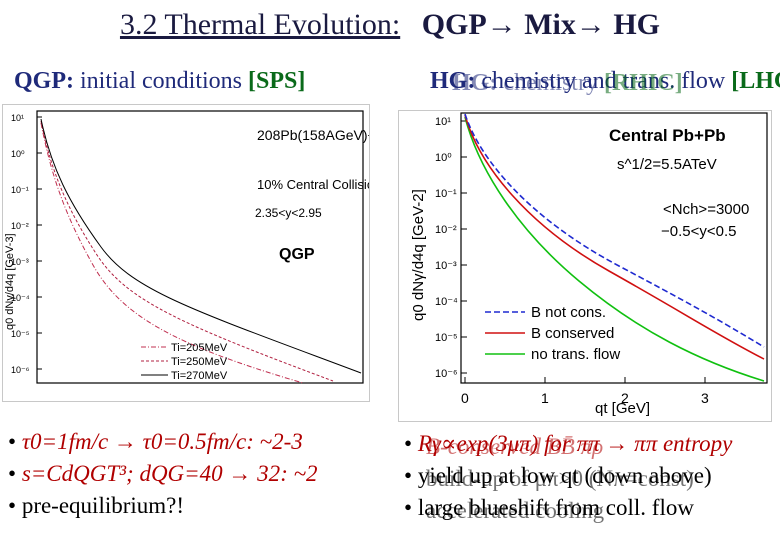 Image resolution: width=780 pixels, height=540 pixels. I want to click on right-heading-ghost: HG: chemistry [RHIC], so click(567, 83).